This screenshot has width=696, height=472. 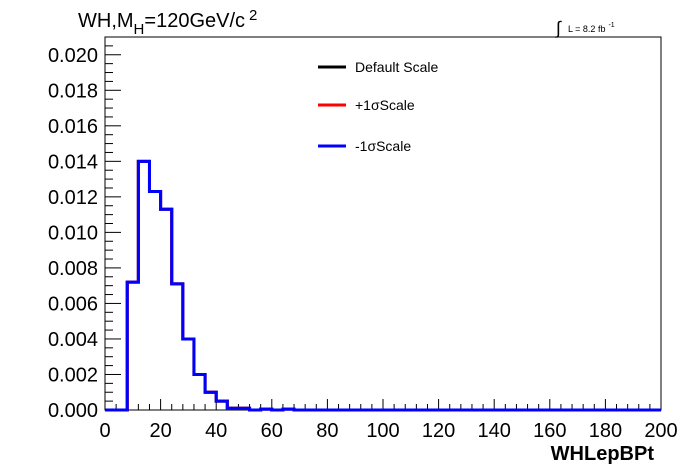 I want to click on title-superscript: 2, so click(x=253, y=15).